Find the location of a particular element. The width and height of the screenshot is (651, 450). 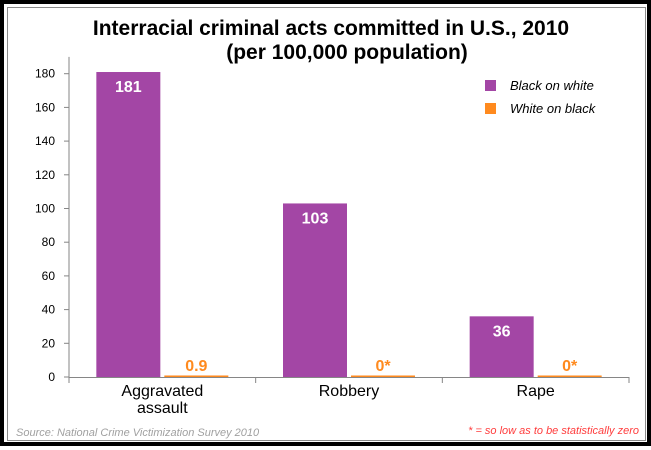

y-tick-label: 160 is located at coordinates (45, 107).